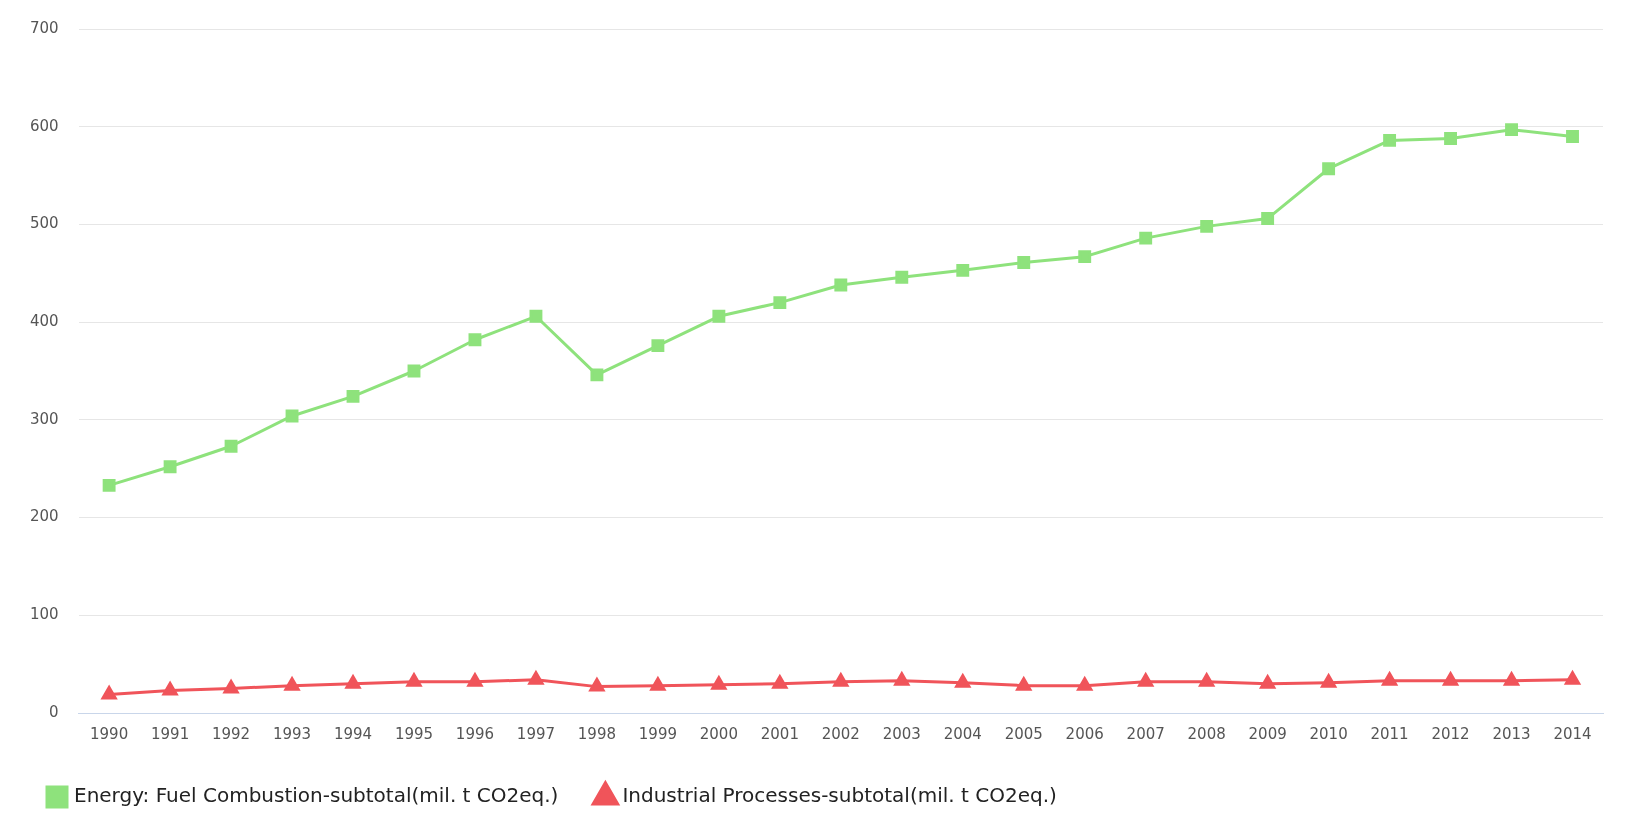 This screenshot has height=827, width=1633. I want to click on x-tick-label: 1994, so click(353, 733).